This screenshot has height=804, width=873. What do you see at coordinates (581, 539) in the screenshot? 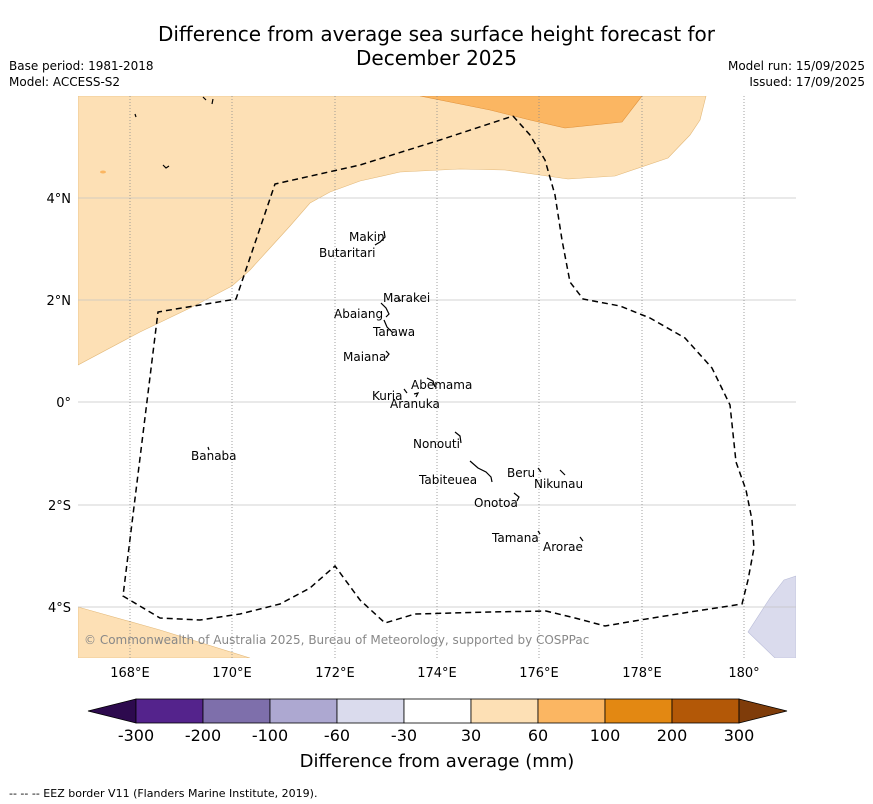
I see `island-arorae-shape` at bounding box center [581, 539].